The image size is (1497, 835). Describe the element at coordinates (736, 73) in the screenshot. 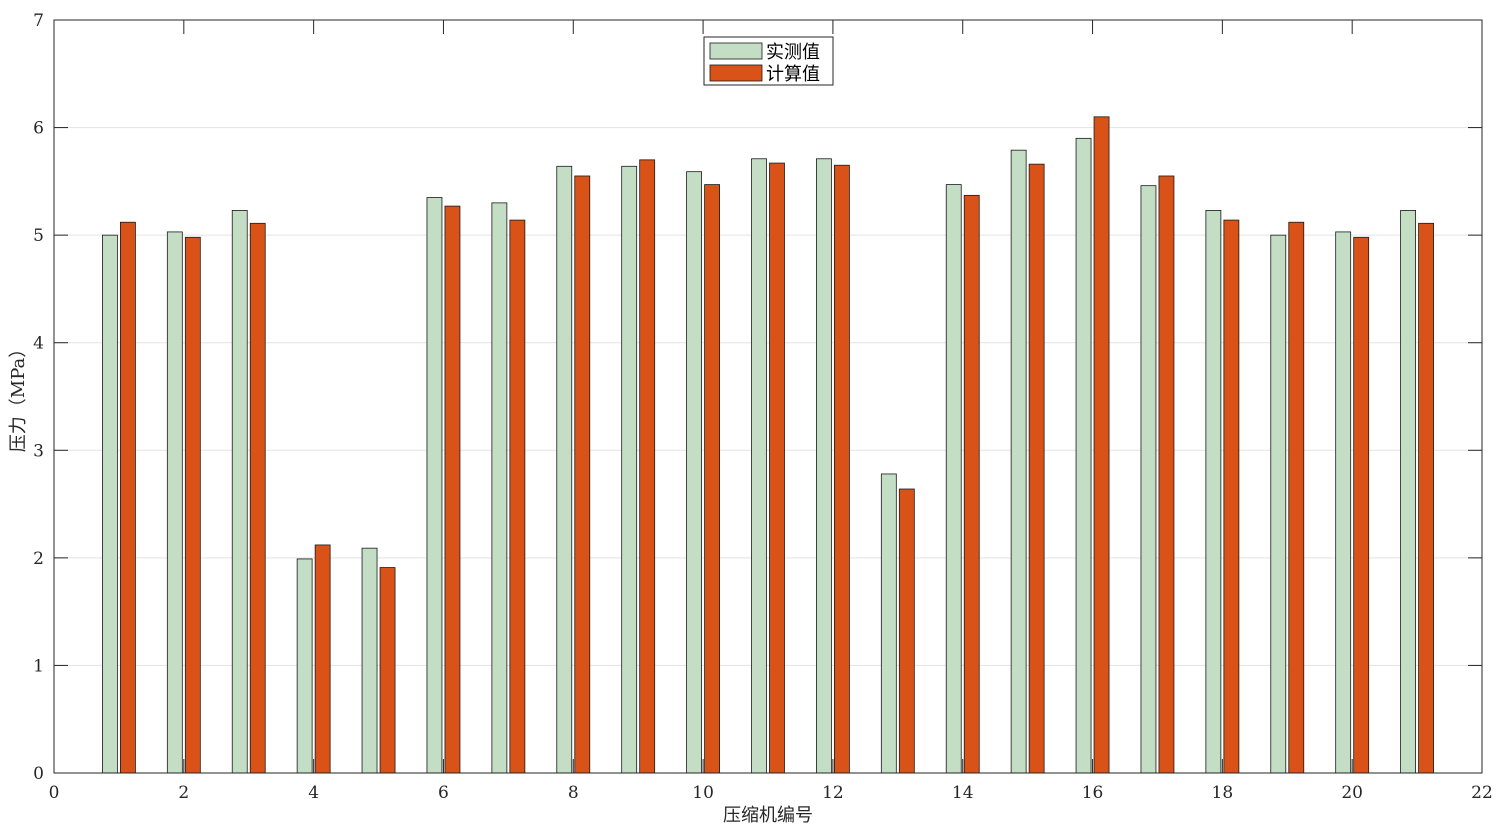

I see `legend-swatch-calculated` at that location.